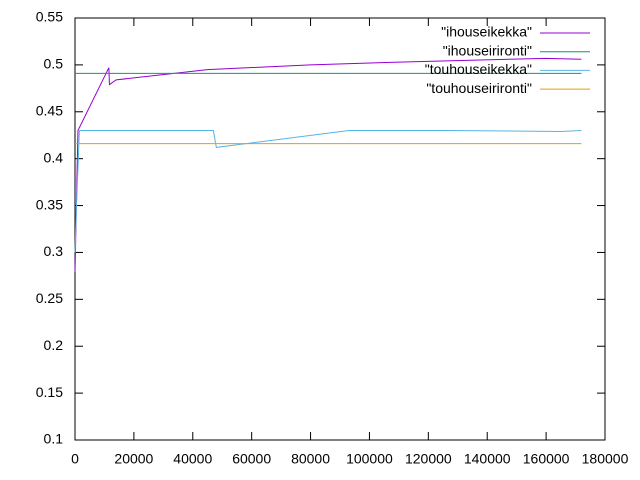 The width and height of the screenshot is (640, 480). What do you see at coordinates (49, 298) in the screenshot?
I see `y-tick-label: 0.25` at bounding box center [49, 298].